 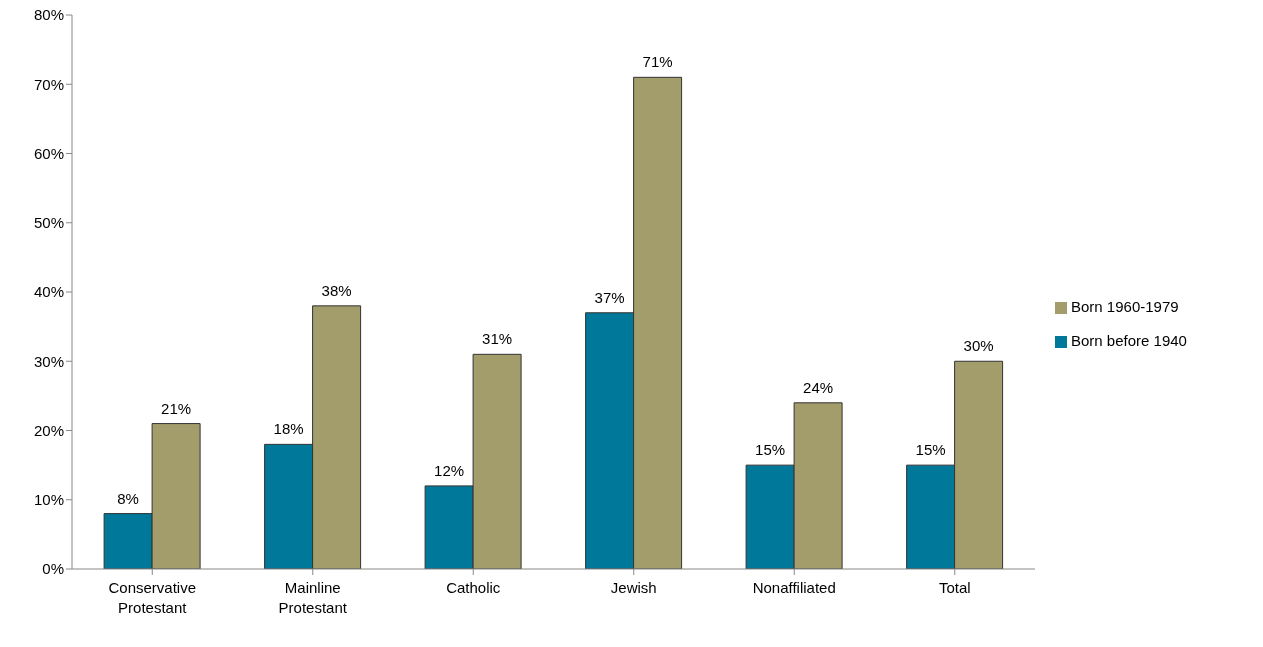 I want to click on x-tick-label: Conservative Protestant, so click(x=152, y=597).